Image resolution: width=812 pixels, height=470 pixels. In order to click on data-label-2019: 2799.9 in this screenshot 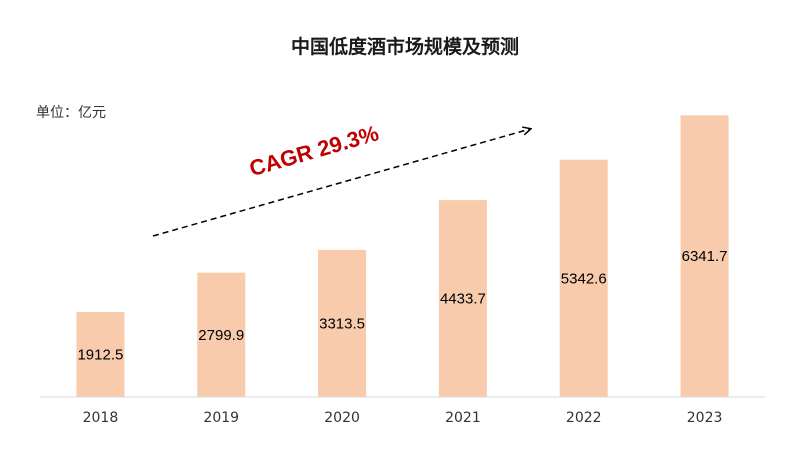, I will do `click(221, 335)`.